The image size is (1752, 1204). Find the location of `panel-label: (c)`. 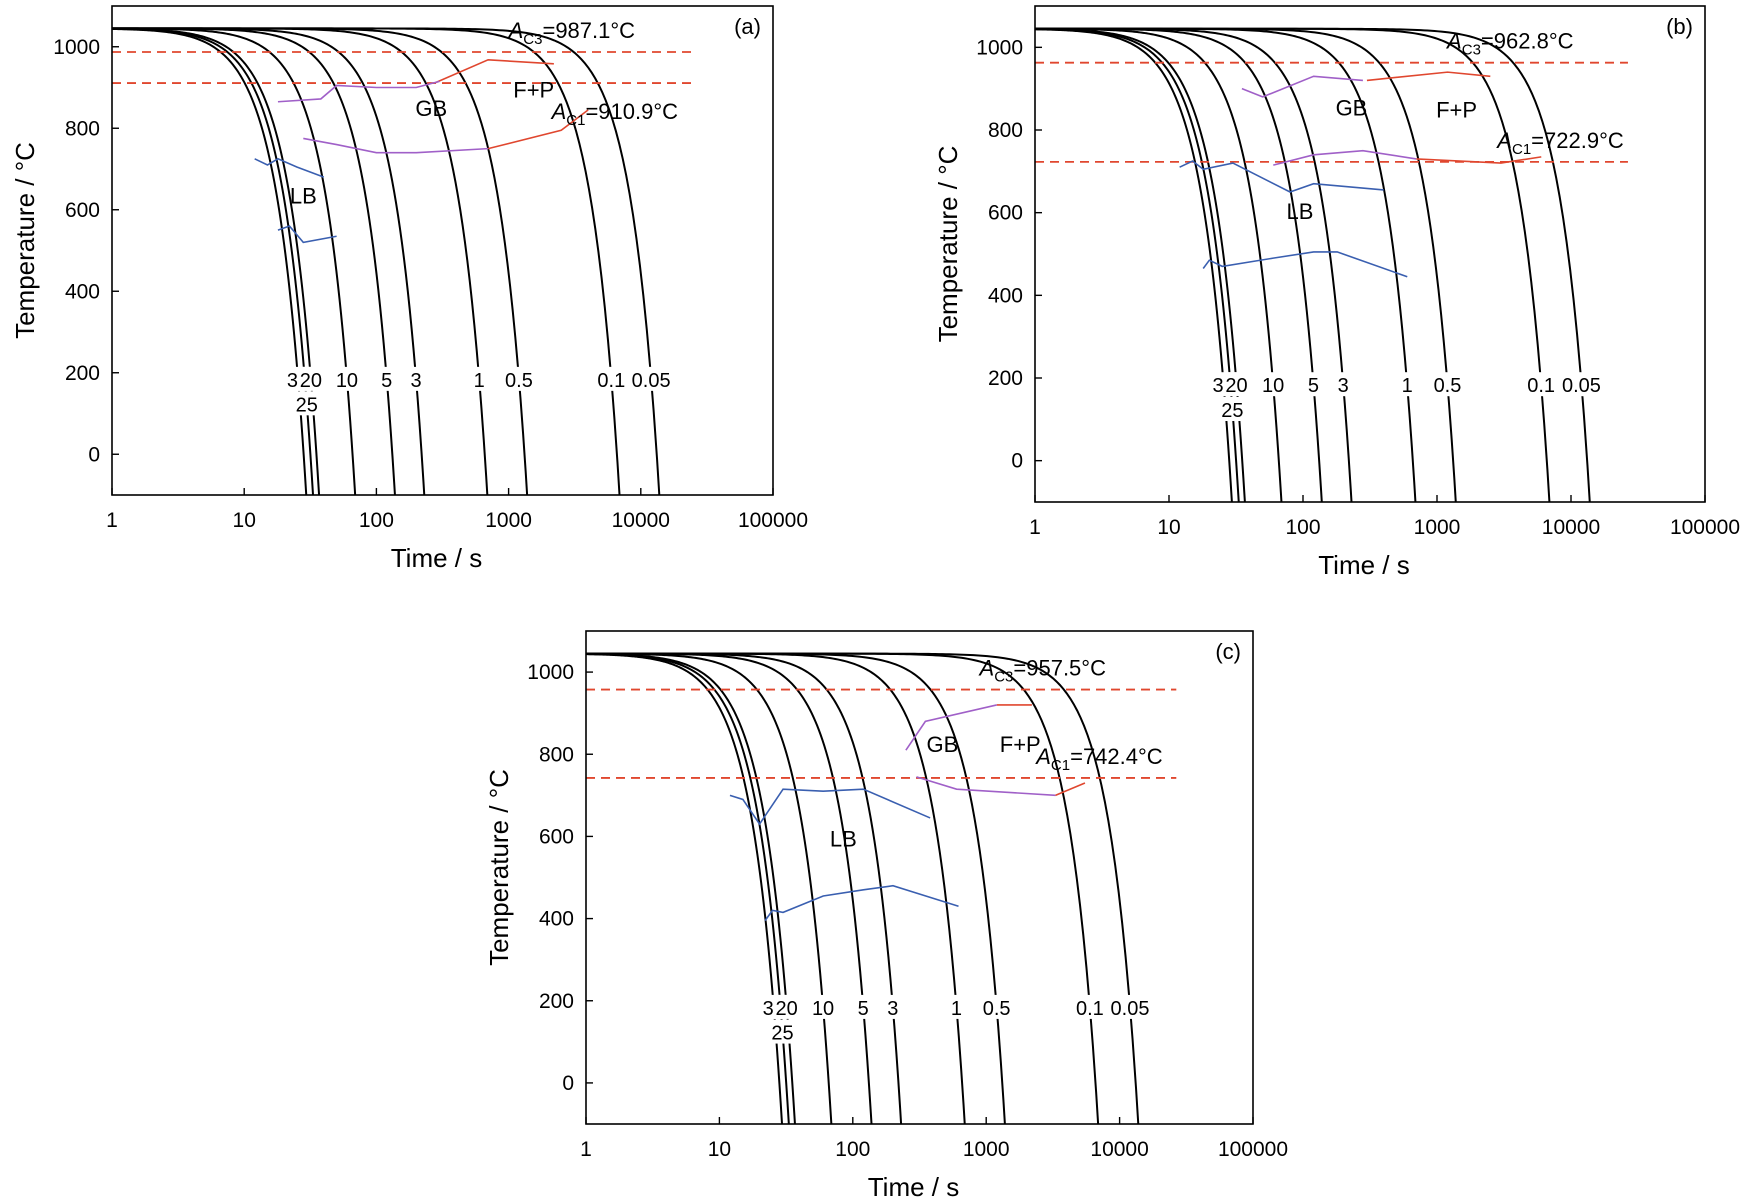

panel-label: (c) is located at coordinates (1228, 651).